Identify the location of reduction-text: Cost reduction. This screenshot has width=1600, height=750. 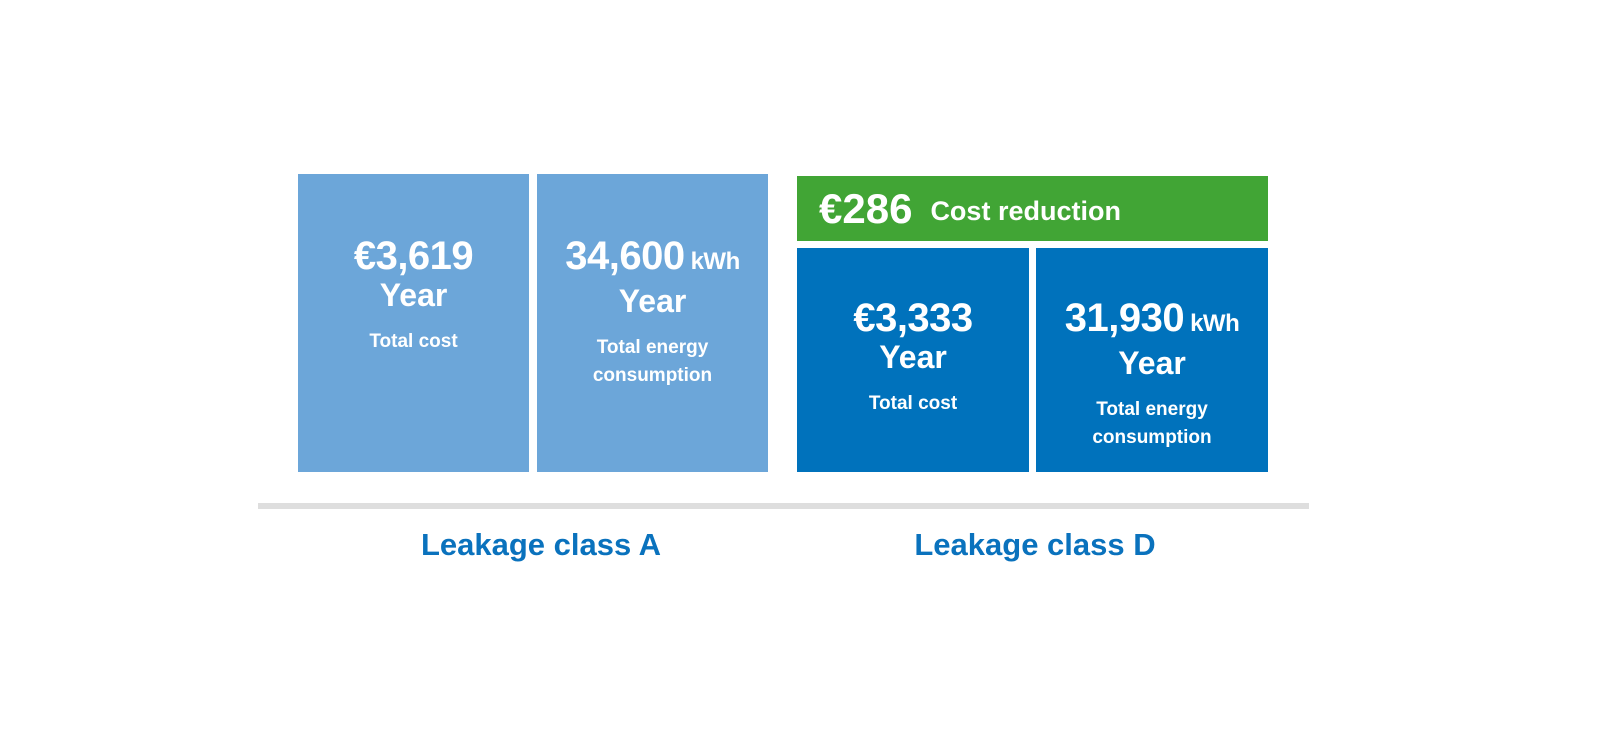
(1025, 211).